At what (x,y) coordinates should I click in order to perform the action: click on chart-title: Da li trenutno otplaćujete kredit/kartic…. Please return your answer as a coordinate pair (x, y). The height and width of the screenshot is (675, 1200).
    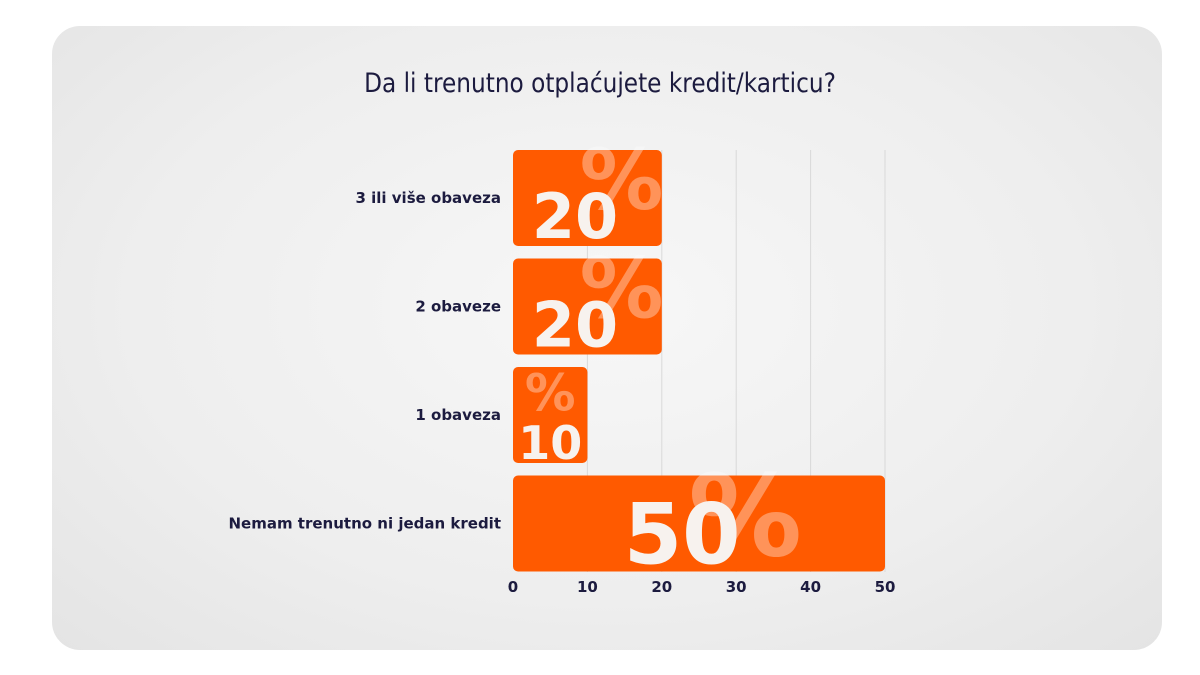
    Looking at the image, I should click on (600, 83).